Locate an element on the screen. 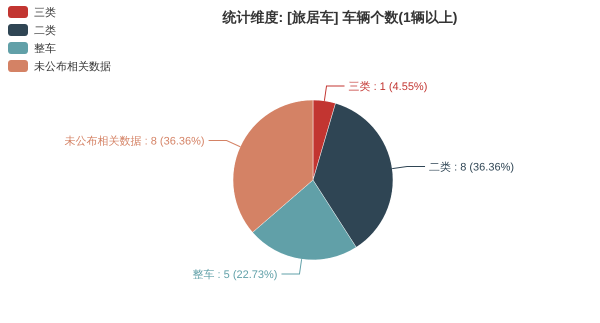  legend-label: 二类 is located at coordinates (45, 30).